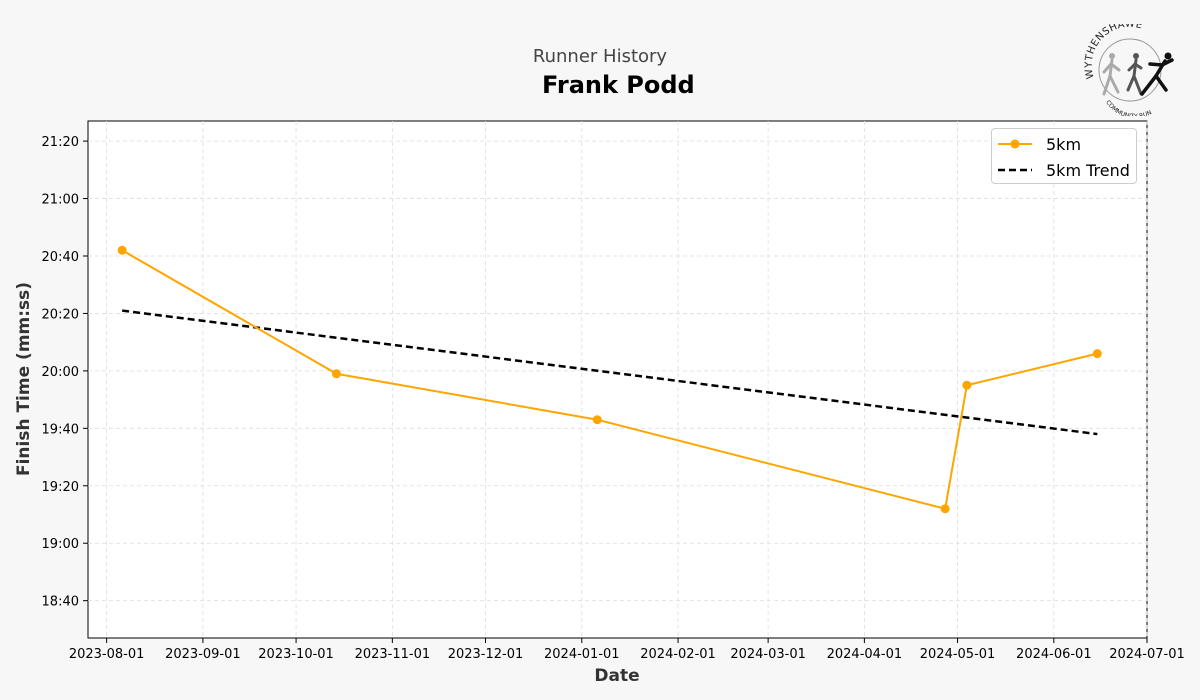  I want to click on legend-dashed-line-icon, so click(1015, 170).